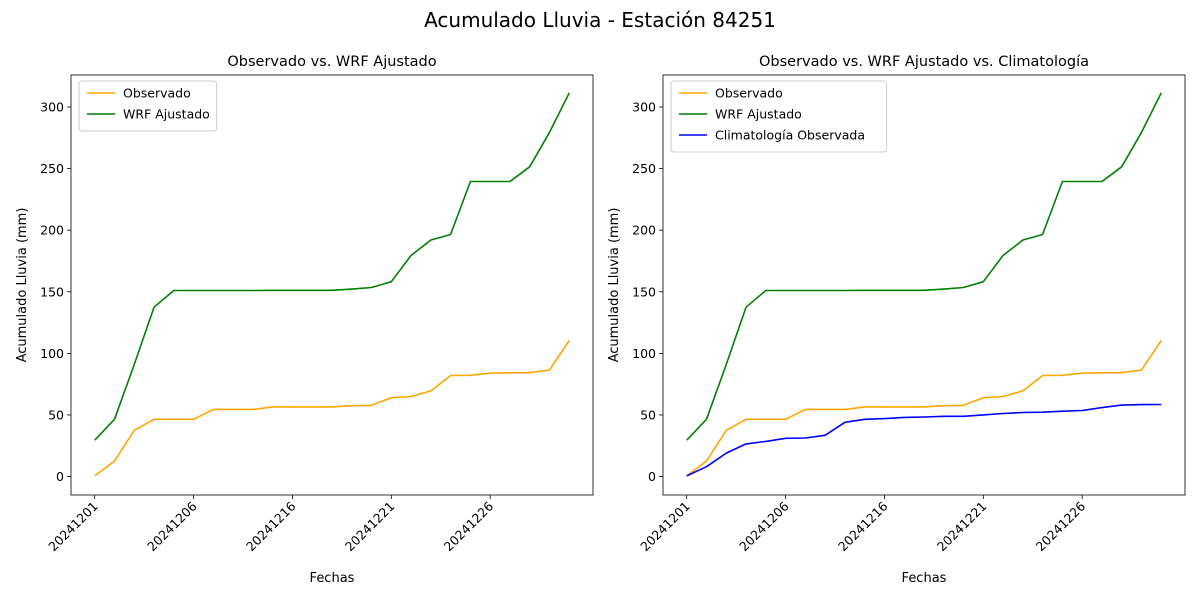 The image size is (1200, 600). I want to click on chart2-y-tick-label: 250, so click(644, 168).